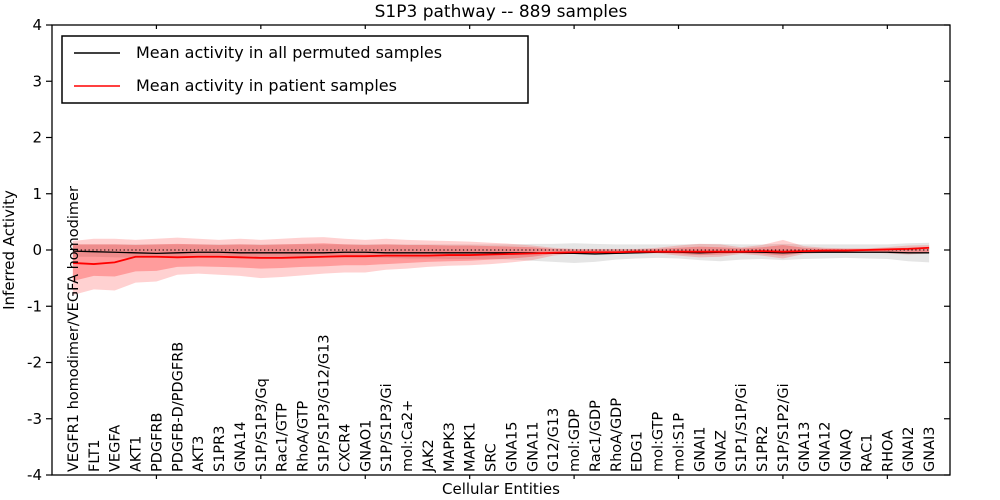  Describe the element at coordinates (501, 489) in the screenshot. I see `x-axis-label: Cellular Entities` at that location.